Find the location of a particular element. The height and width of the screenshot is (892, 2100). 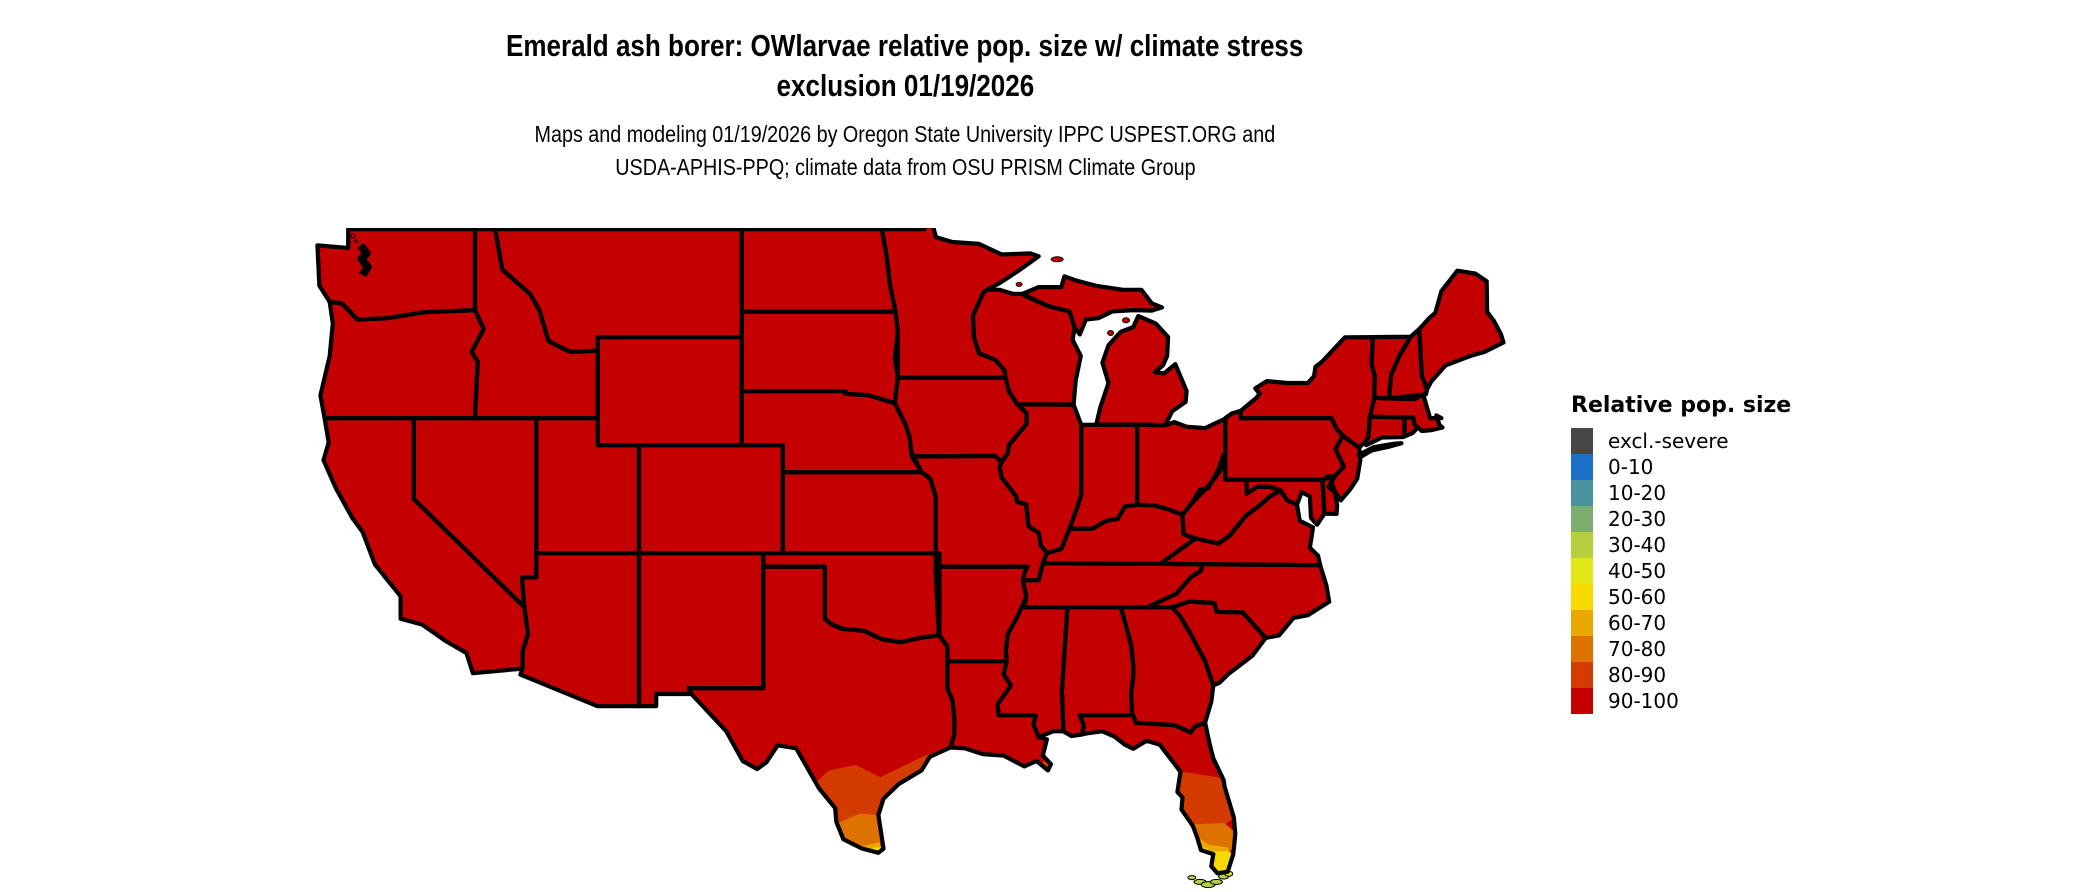

state-li-border is located at coordinates (1380, 450).